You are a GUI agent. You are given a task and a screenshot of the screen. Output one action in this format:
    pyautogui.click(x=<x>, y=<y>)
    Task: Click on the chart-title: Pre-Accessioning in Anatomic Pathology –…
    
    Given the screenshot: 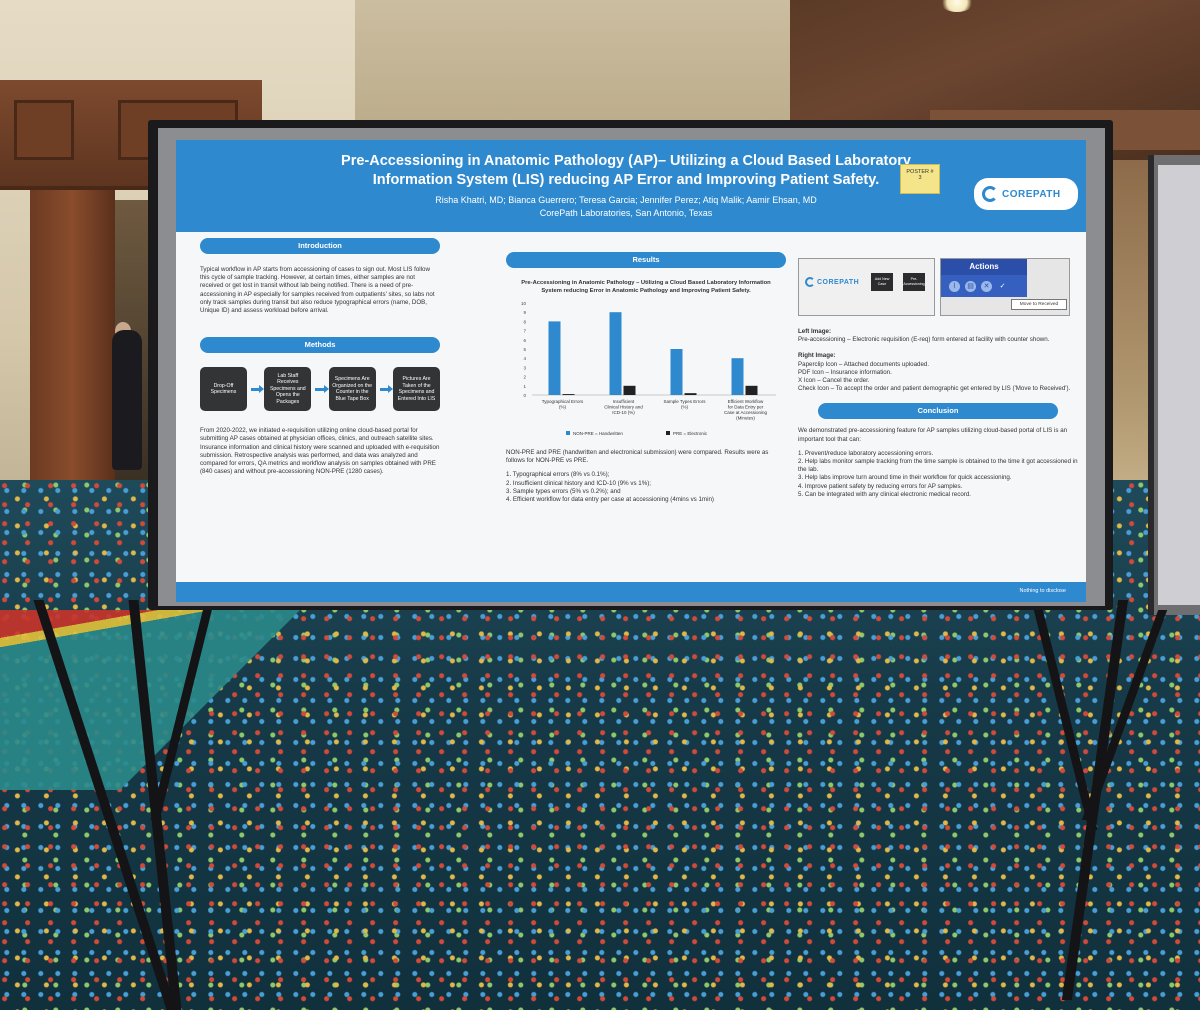 What is the action you would take?
    pyautogui.click(x=646, y=287)
    